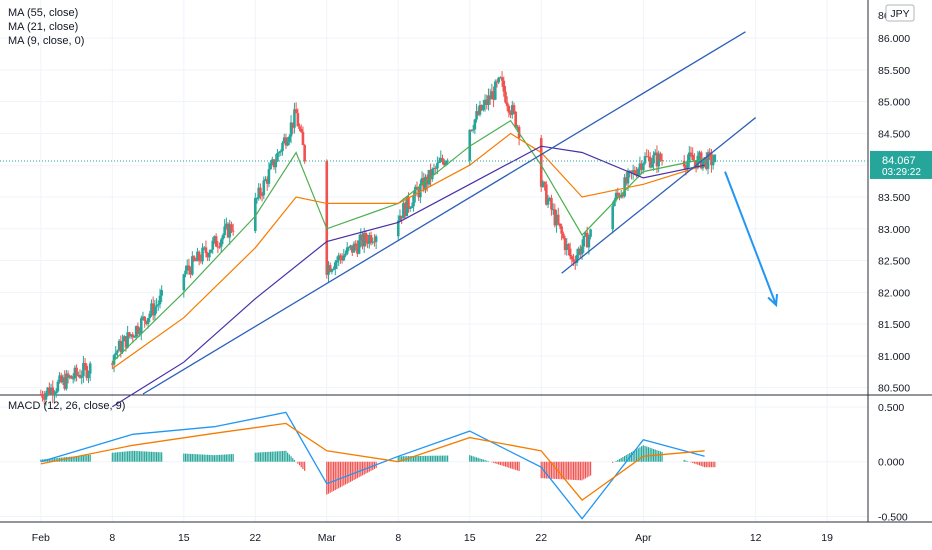 This screenshot has width=932, height=550. What do you see at coordinates (255, 538) in the screenshot?
I see `time-tick-label: 22` at bounding box center [255, 538].